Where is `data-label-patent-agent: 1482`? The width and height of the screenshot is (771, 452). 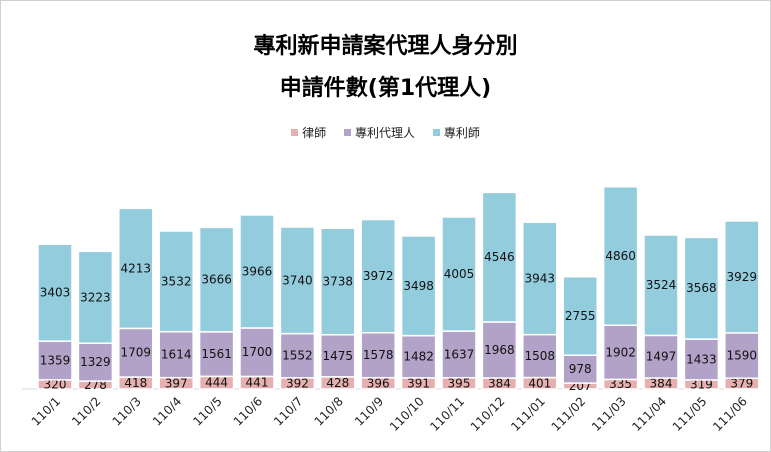 data-label-patent-agent: 1482 is located at coordinates (418, 357).